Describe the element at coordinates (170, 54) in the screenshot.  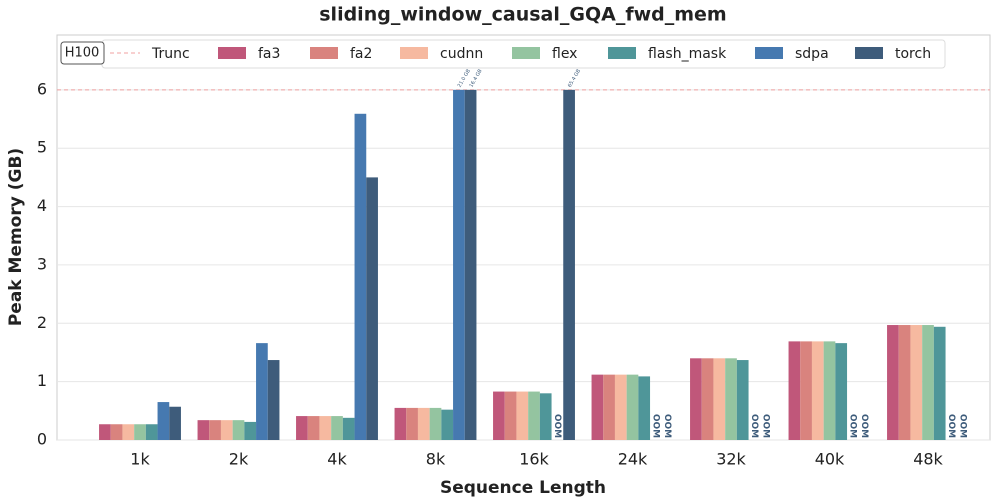
I see `legend-label: Trunc` at that location.